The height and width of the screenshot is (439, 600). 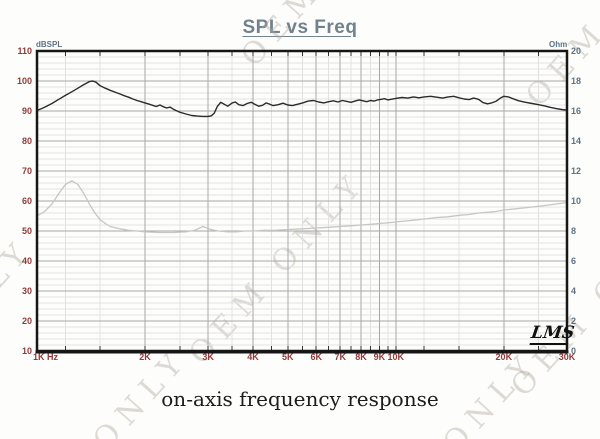 I want to click on right-axis-title: Ohm, so click(x=558, y=44).